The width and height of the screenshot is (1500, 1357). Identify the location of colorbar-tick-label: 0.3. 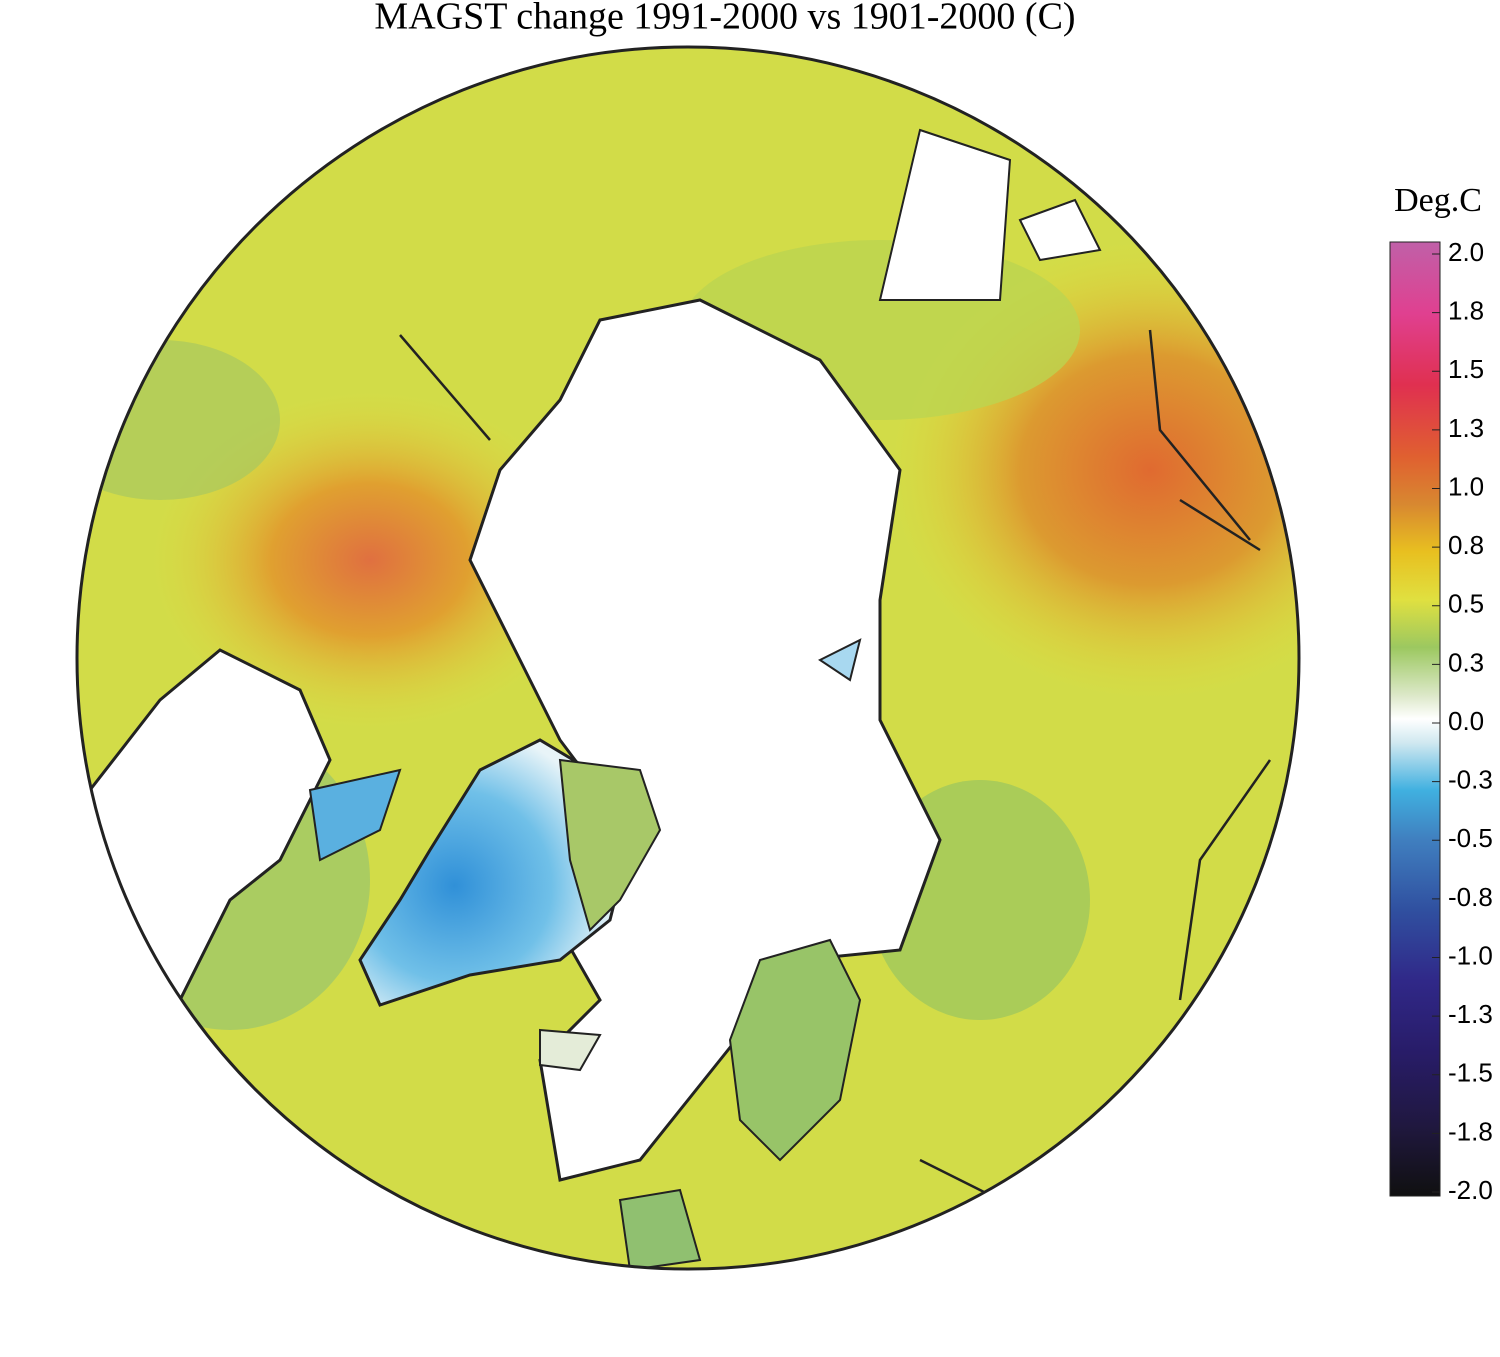
(1466, 662).